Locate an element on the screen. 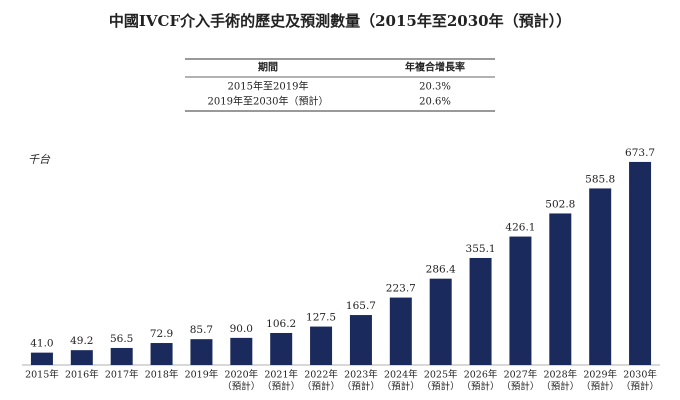  value-label: 355.1 is located at coordinates (481, 249).